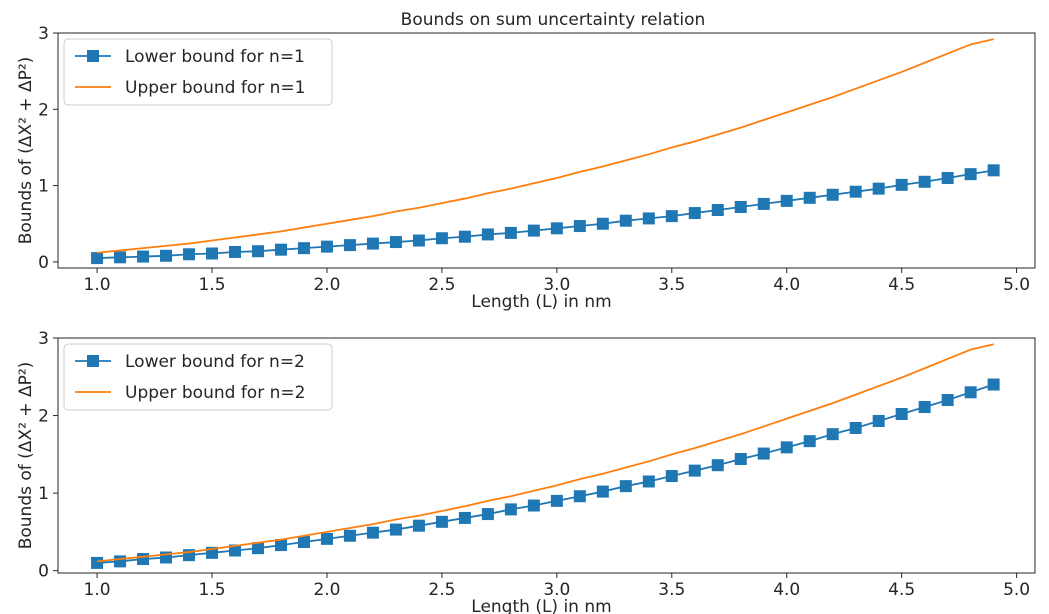 Image resolution: width=1049 pixels, height=614 pixels. What do you see at coordinates (215, 88) in the screenshot?
I see `legend-label: Upper bound for n=1` at bounding box center [215, 88].